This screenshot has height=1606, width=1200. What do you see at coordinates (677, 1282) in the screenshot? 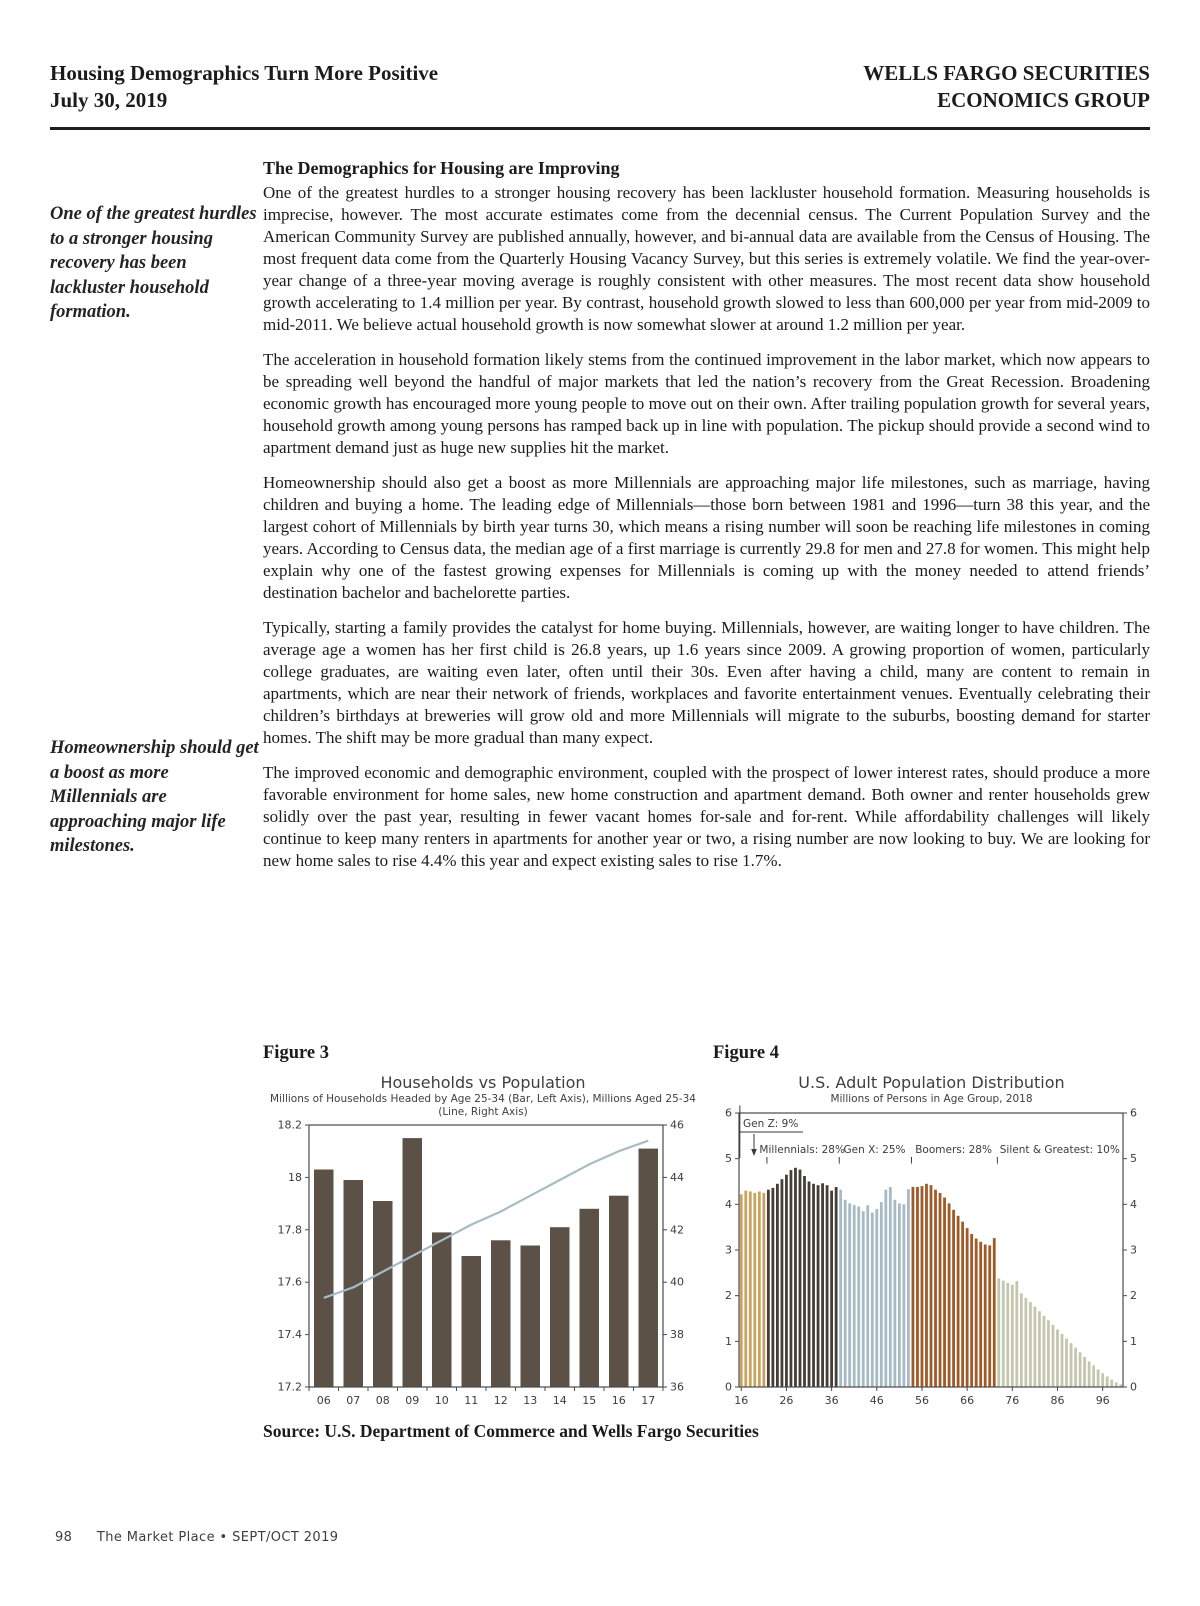
I see `svg-text: 40` at bounding box center [677, 1282].